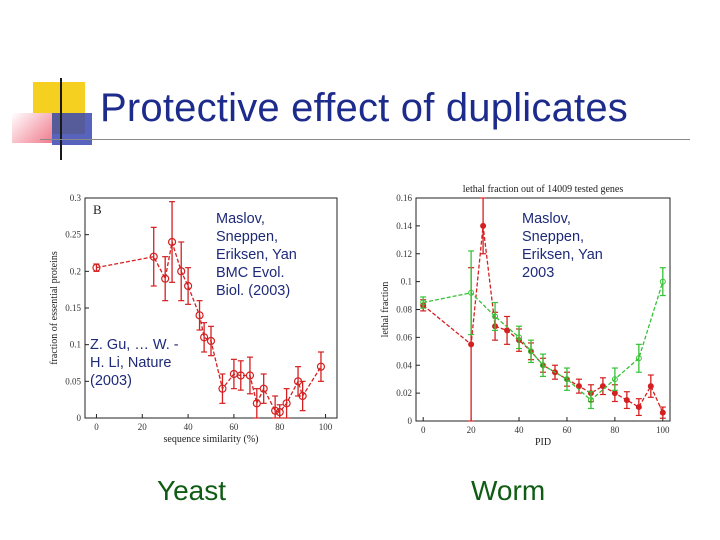  What do you see at coordinates (61, 119) in the screenshot?
I see `deco-vertical-line` at bounding box center [61, 119].